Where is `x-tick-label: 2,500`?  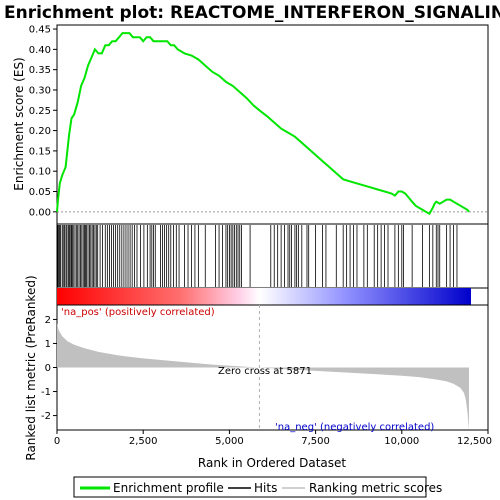 x-tick-label: 2,500 is located at coordinates (143, 441).